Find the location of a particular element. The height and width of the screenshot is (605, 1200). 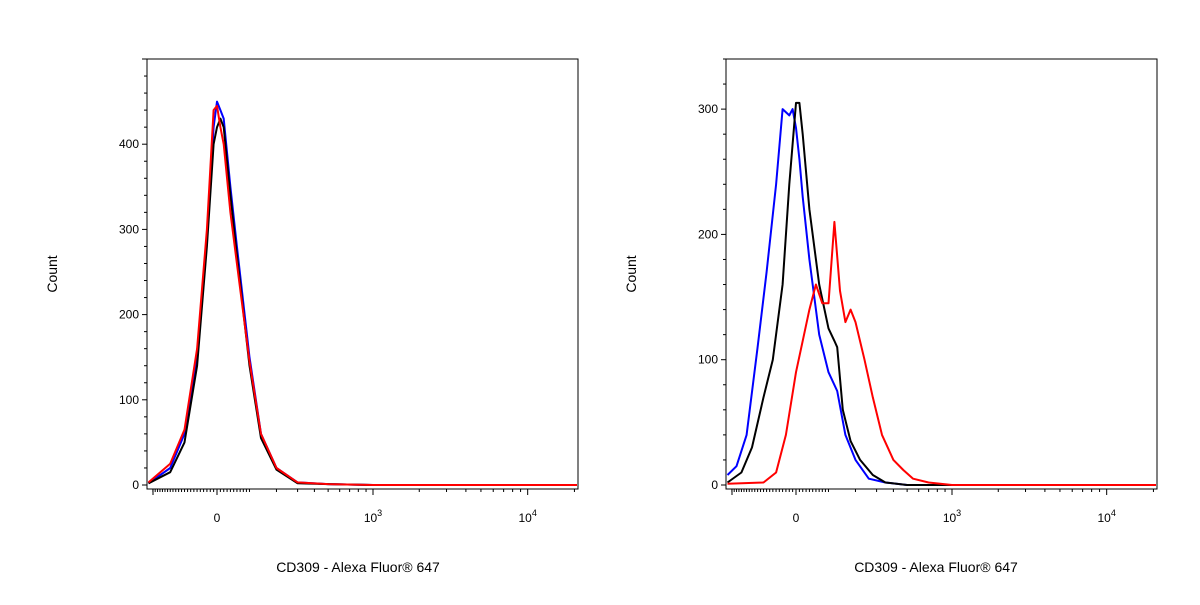

y-tick-label: 400 is located at coordinates (129, 144).